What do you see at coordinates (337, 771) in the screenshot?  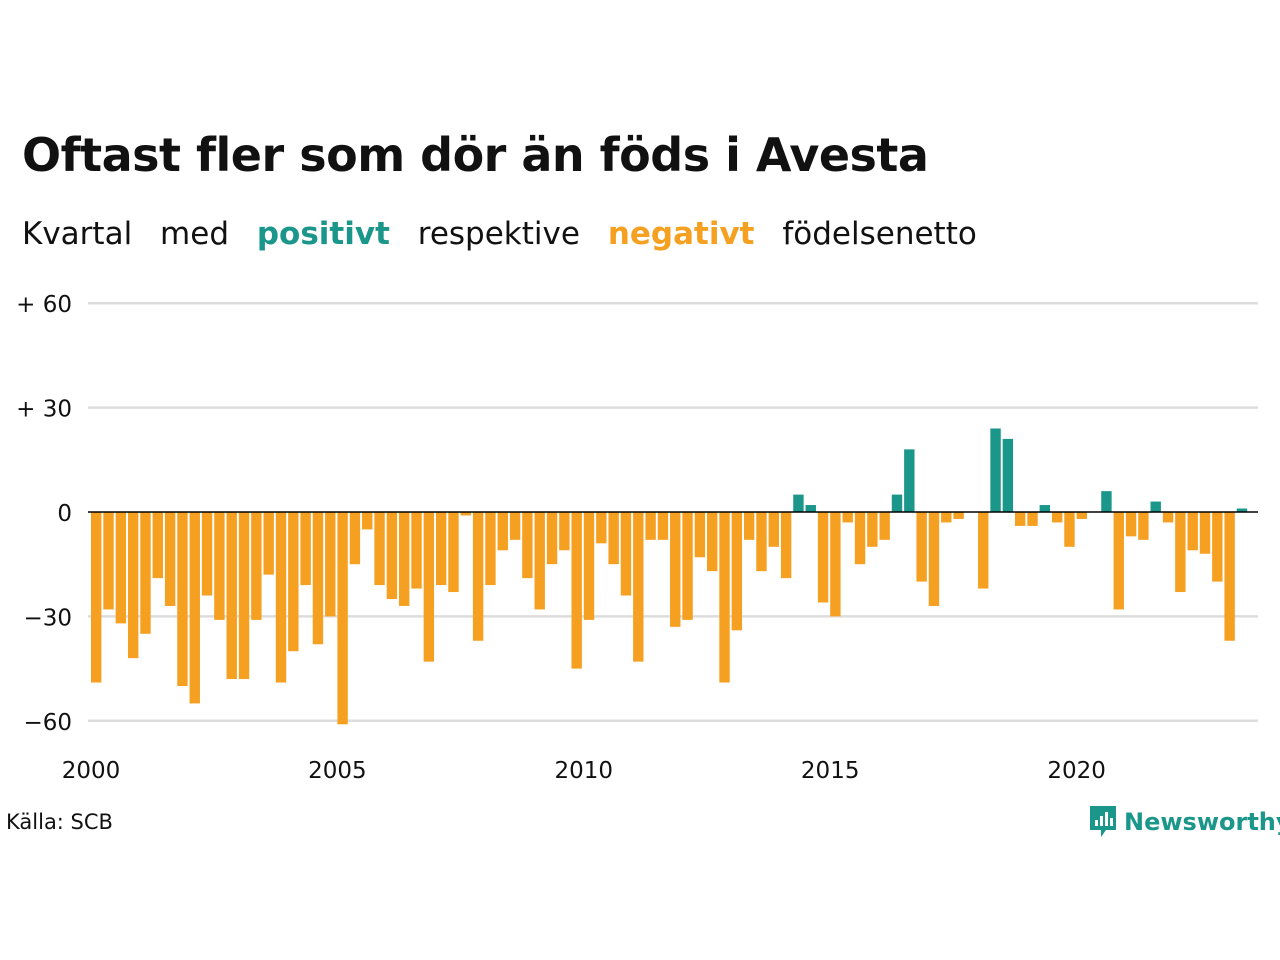 I see `x-tick-label: 2005` at bounding box center [337, 771].